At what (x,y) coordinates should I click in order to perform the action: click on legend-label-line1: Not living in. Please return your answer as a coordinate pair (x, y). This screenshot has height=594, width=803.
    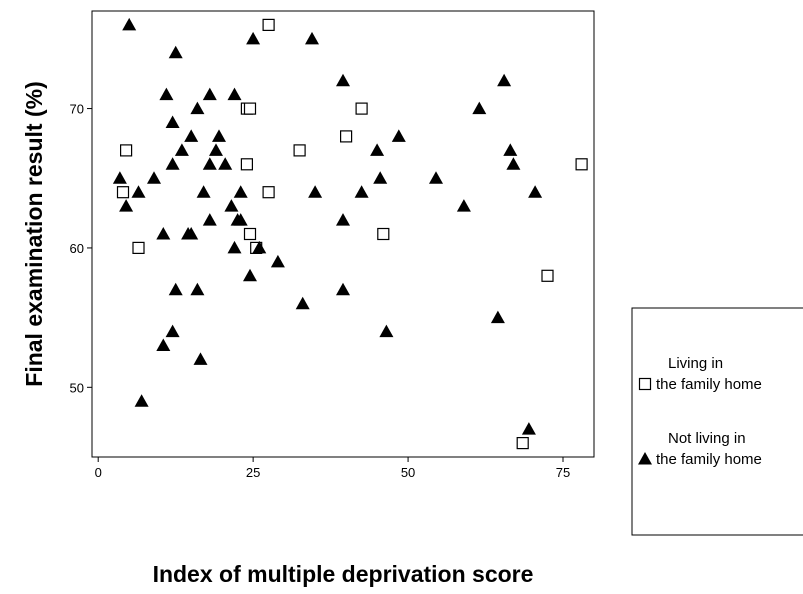
    Looking at the image, I should click on (707, 438).